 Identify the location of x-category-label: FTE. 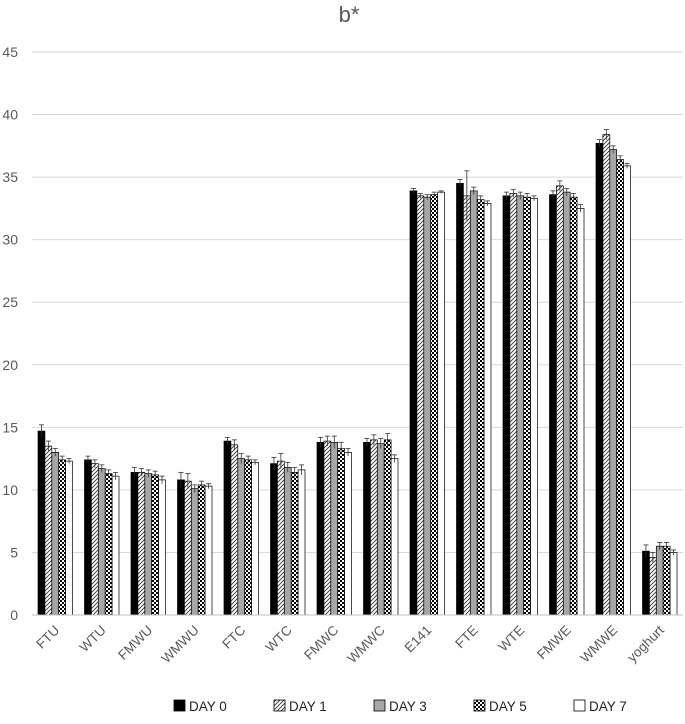
(466, 637).